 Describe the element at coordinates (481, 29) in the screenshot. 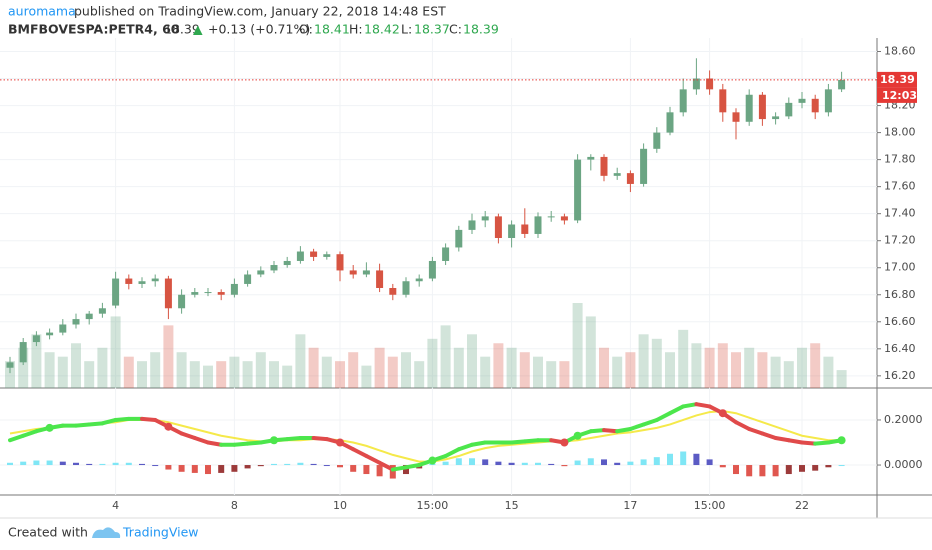

I see `close: 18.39` at that location.